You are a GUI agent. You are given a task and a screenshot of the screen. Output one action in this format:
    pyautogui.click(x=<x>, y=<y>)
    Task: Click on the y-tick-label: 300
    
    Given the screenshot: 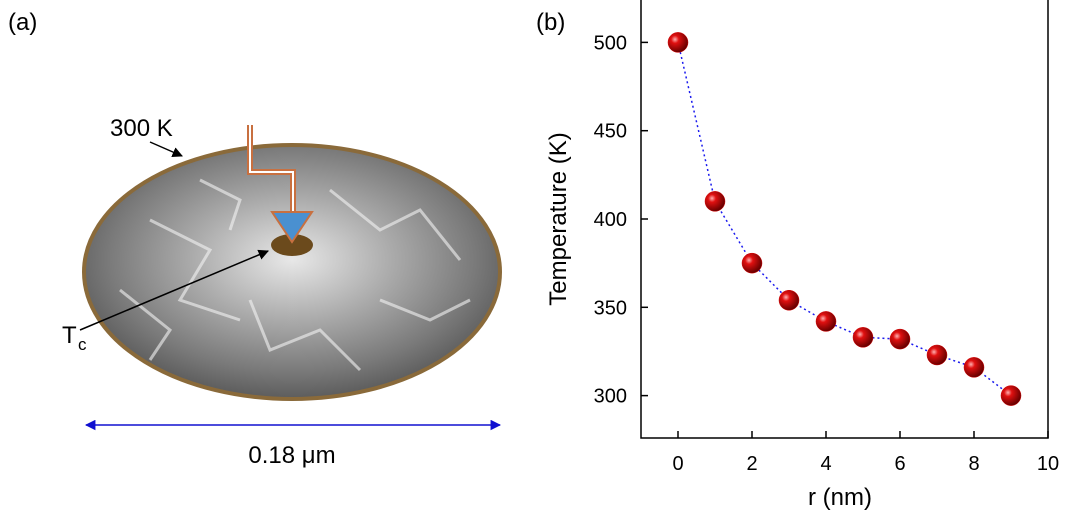 What is the action you would take?
    pyautogui.click(x=610, y=397)
    